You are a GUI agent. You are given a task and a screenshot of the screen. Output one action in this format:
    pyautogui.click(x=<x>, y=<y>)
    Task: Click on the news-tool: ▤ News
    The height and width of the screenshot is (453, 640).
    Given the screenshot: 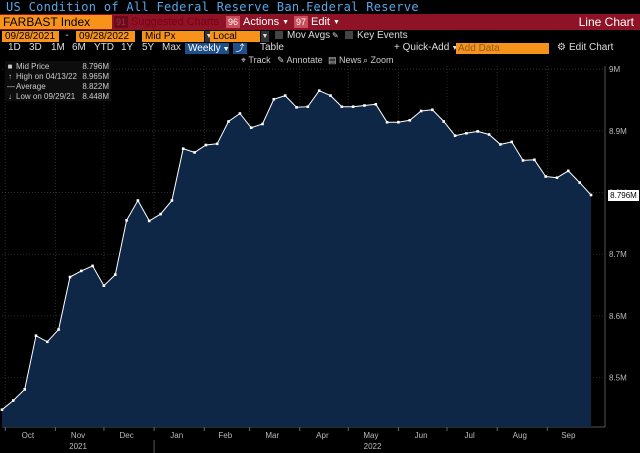 What is the action you would take?
    pyautogui.click(x=345, y=60)
    